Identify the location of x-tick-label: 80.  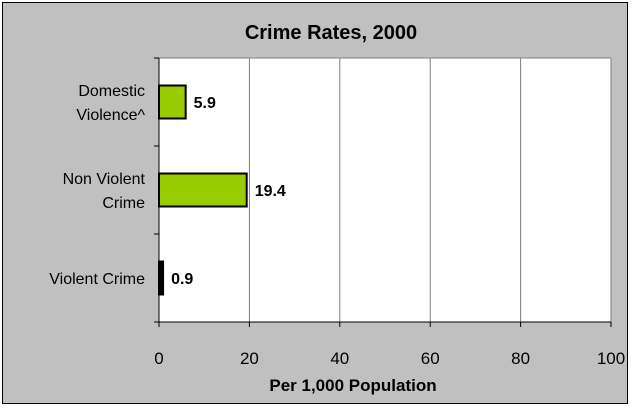
(520, 358).